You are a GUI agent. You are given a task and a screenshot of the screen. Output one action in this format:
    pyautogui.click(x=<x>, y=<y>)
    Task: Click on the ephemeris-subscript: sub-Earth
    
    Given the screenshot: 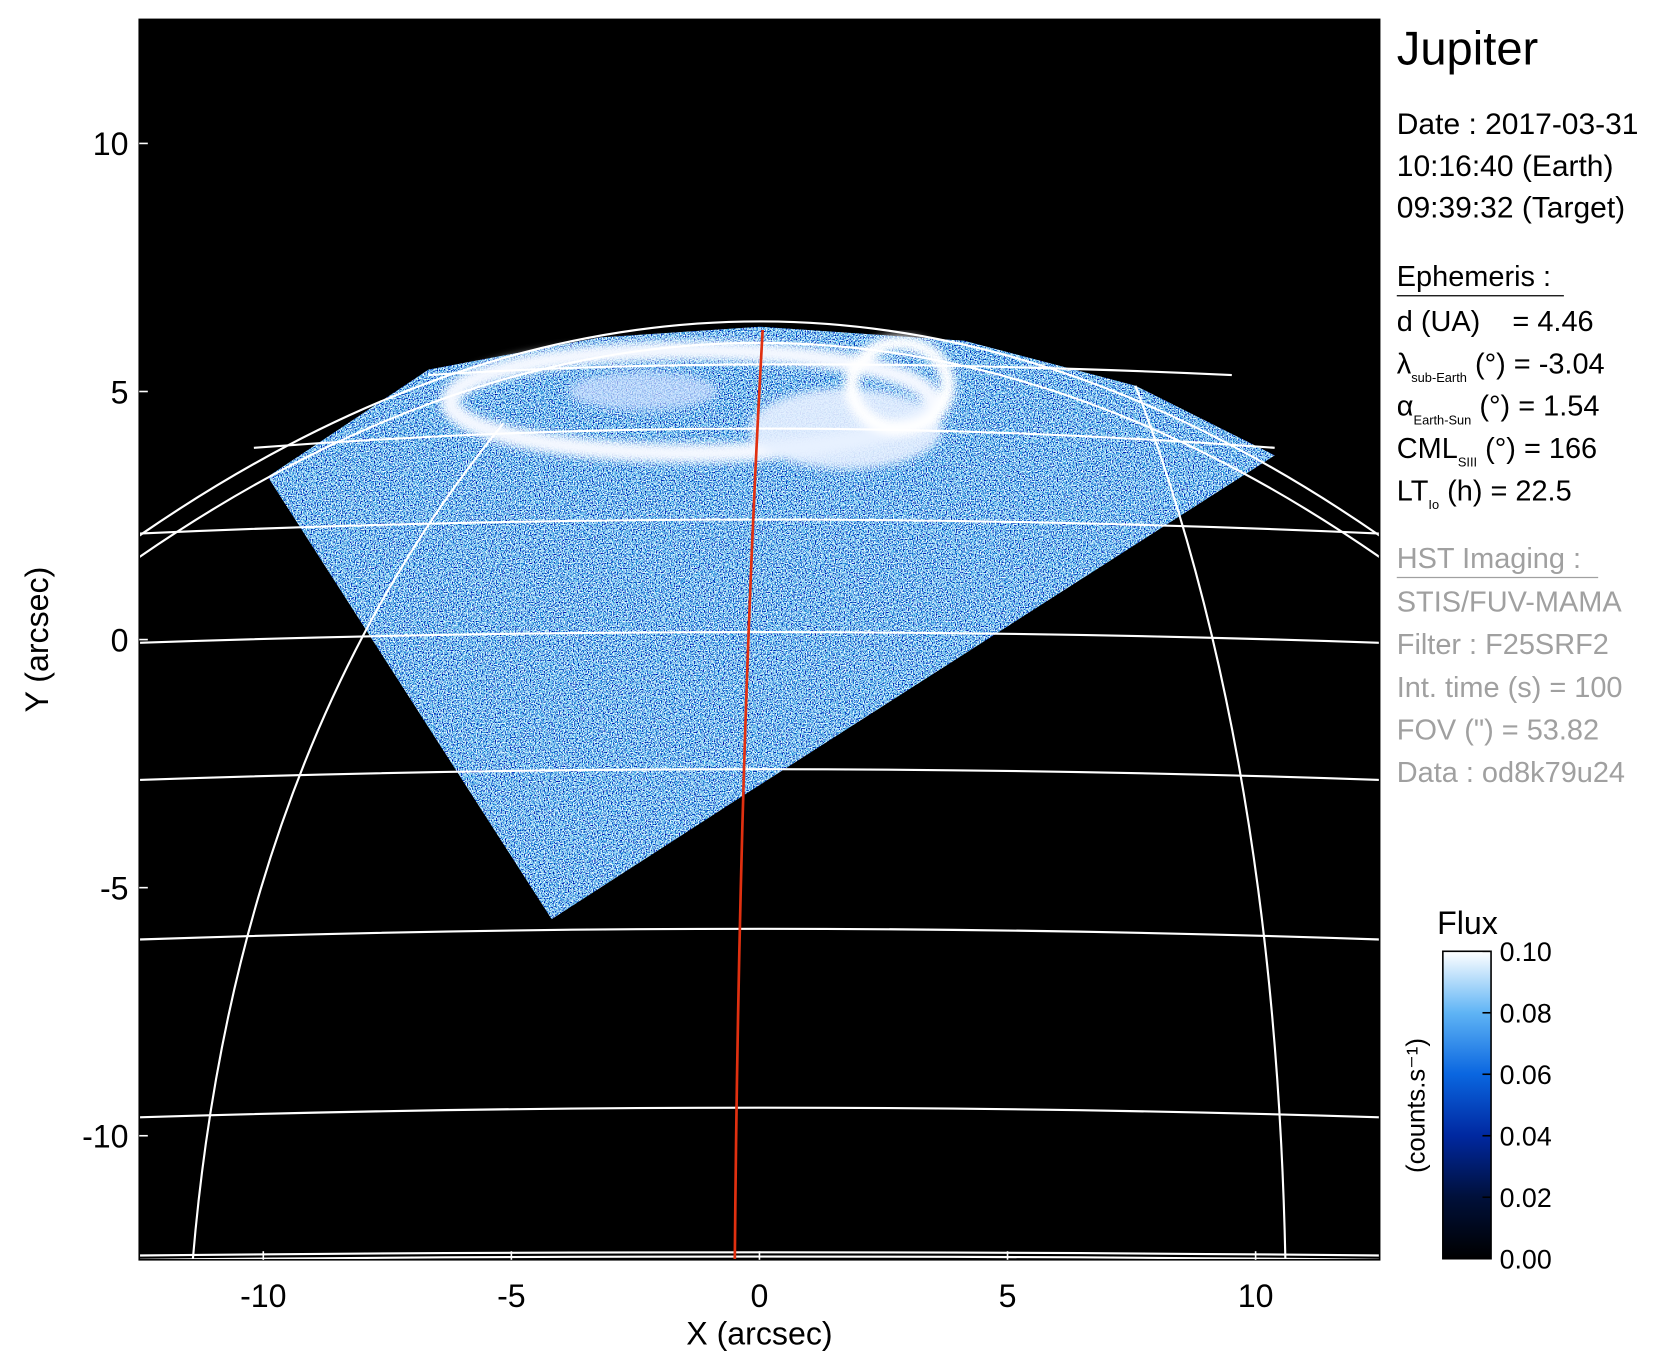 What is the action you would take?
    pyautogui.click(x=1439, y=377)
    